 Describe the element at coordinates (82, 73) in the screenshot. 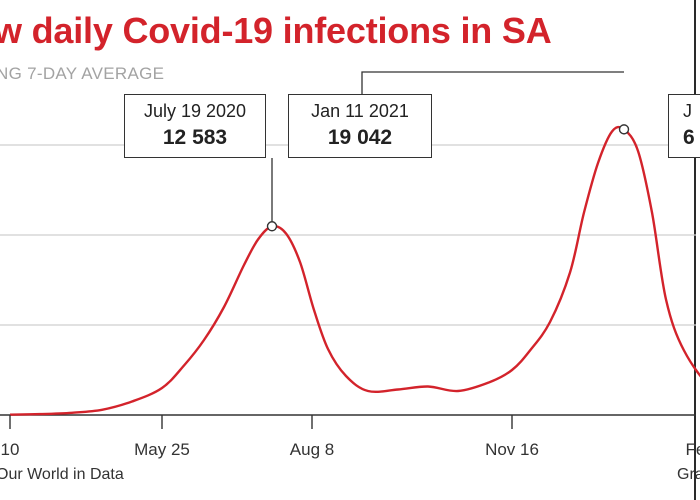

I see `chart-subtitle: NG 7-DAY AVERAGE` at that location.